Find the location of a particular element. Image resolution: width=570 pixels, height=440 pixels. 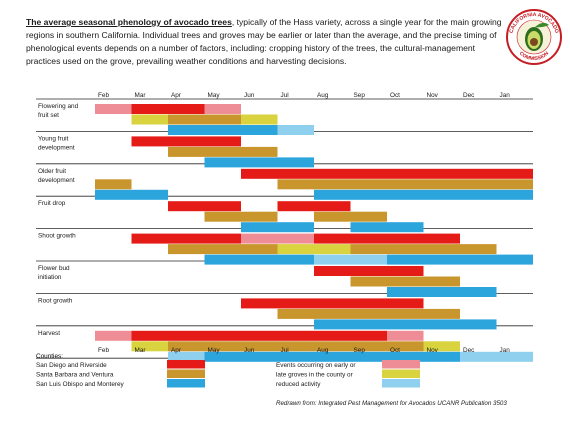

legend-swatch-sd is located at coordinates (186, 364).